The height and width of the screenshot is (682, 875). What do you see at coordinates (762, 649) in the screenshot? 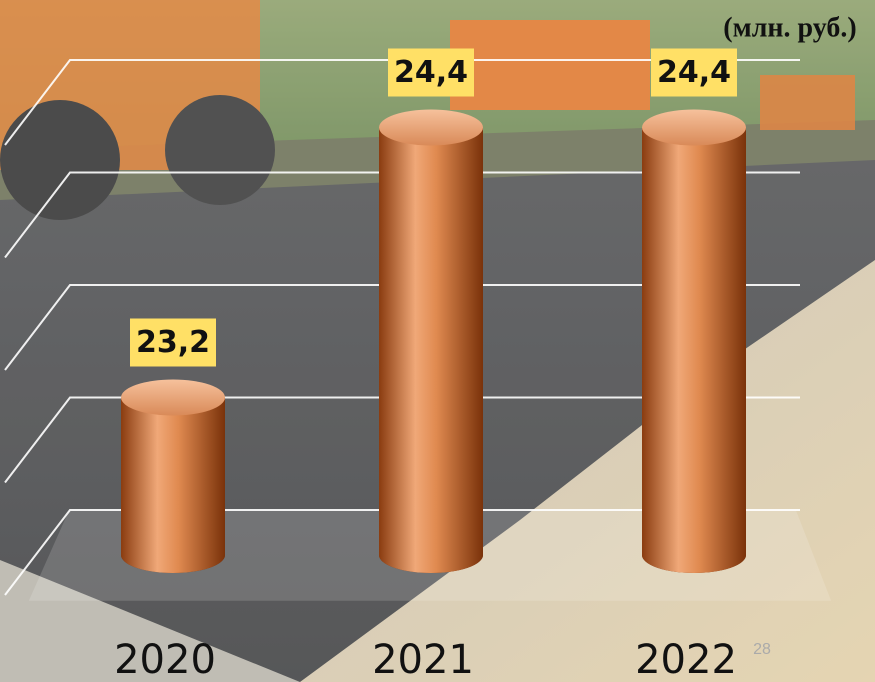
I see `page-number: 28` at bounding box center [762, 649].